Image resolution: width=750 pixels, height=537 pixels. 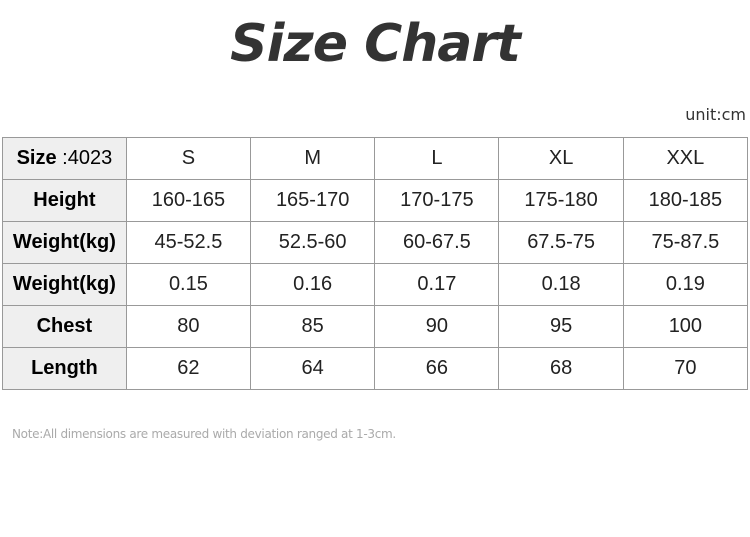 What do you see at coordinates (685, 284) in the screenshot?
I see `table-cell: 0.19` at bounding box center [685, 284].